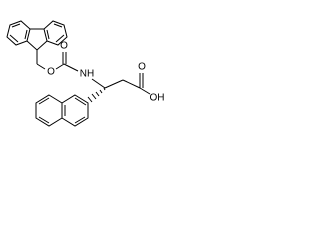 Image resolution: width=320 pixels, height=240 pixels. I want to click on naphthalene, so click(62, 110).